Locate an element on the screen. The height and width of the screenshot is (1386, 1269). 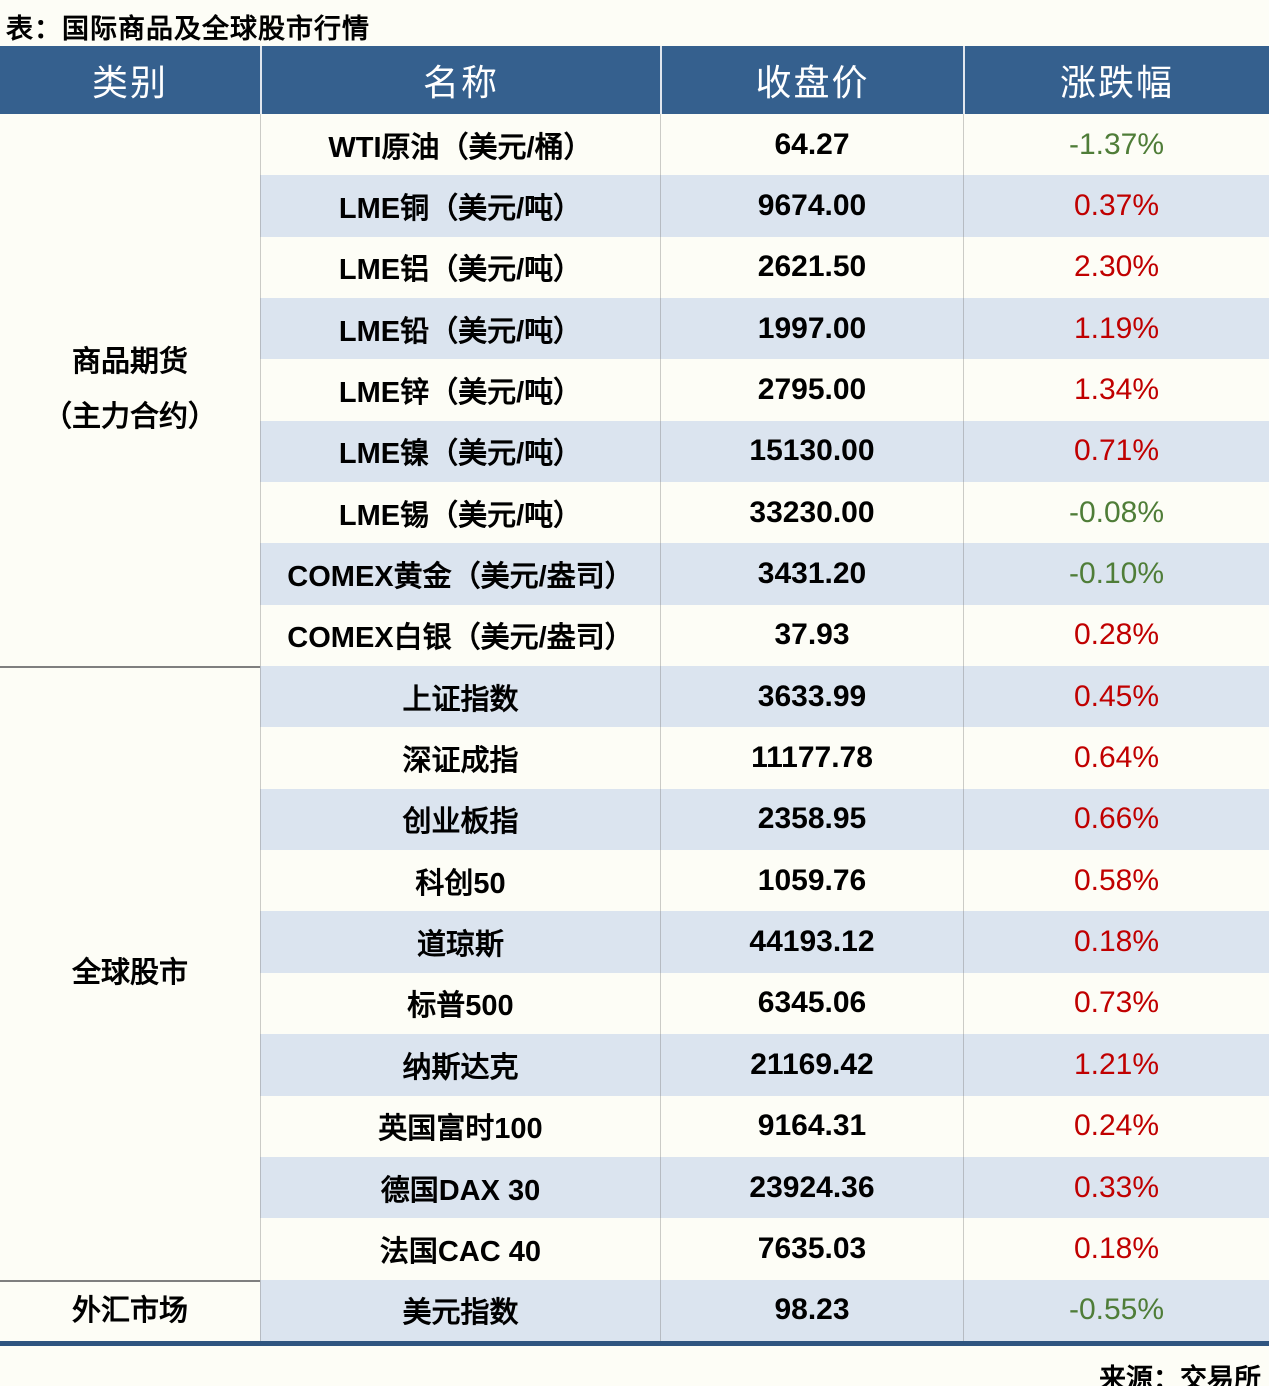
source-note: 来源：交易所 is located at coordinates (1180, 1374).